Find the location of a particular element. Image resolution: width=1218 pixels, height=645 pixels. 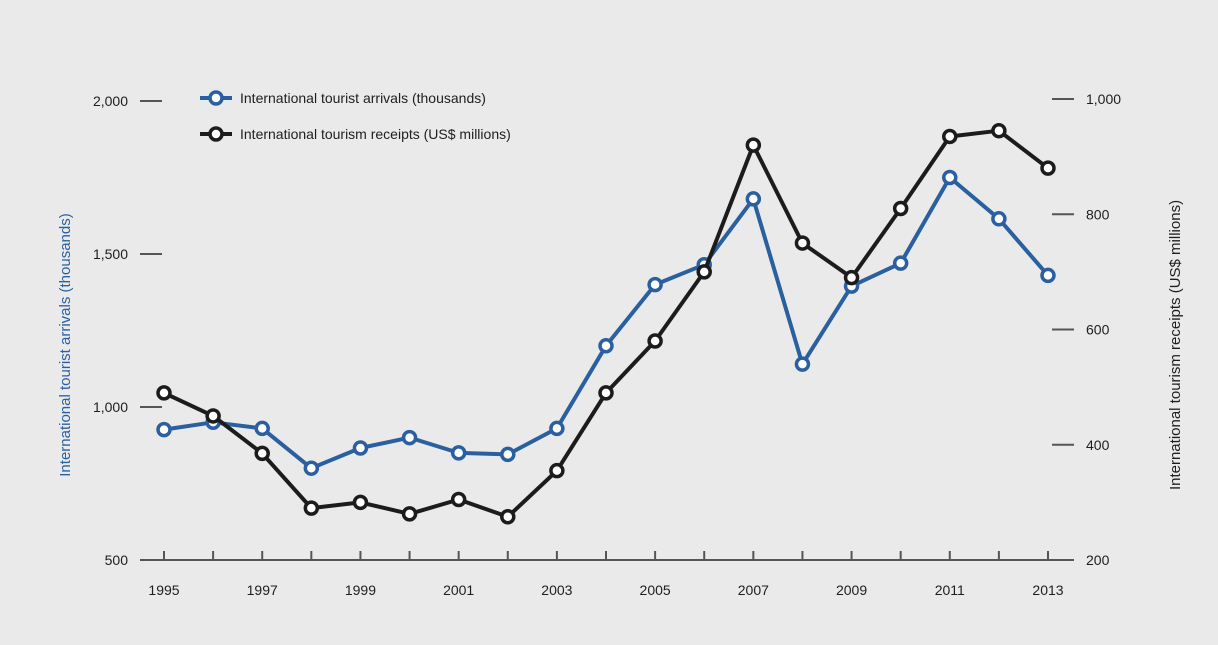

right-tick-label-200: 200 is located at coordinates (1098, 560).